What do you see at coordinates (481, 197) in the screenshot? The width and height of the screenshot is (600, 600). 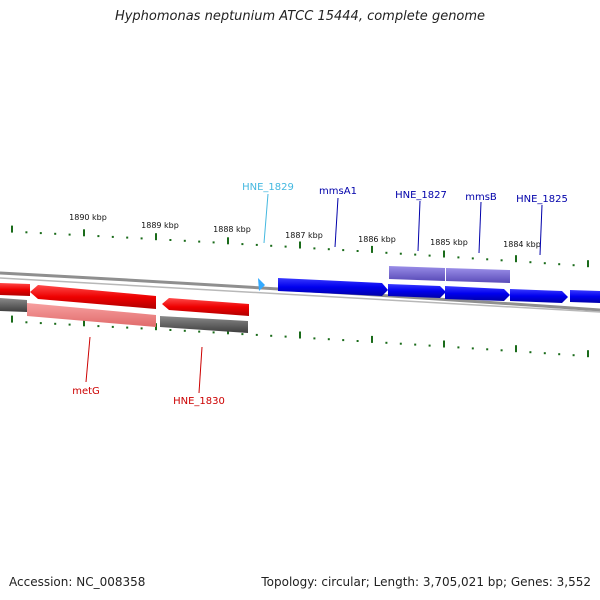 I see `gene-label-mmsB: mmsB` at bounding box center [481, 197].